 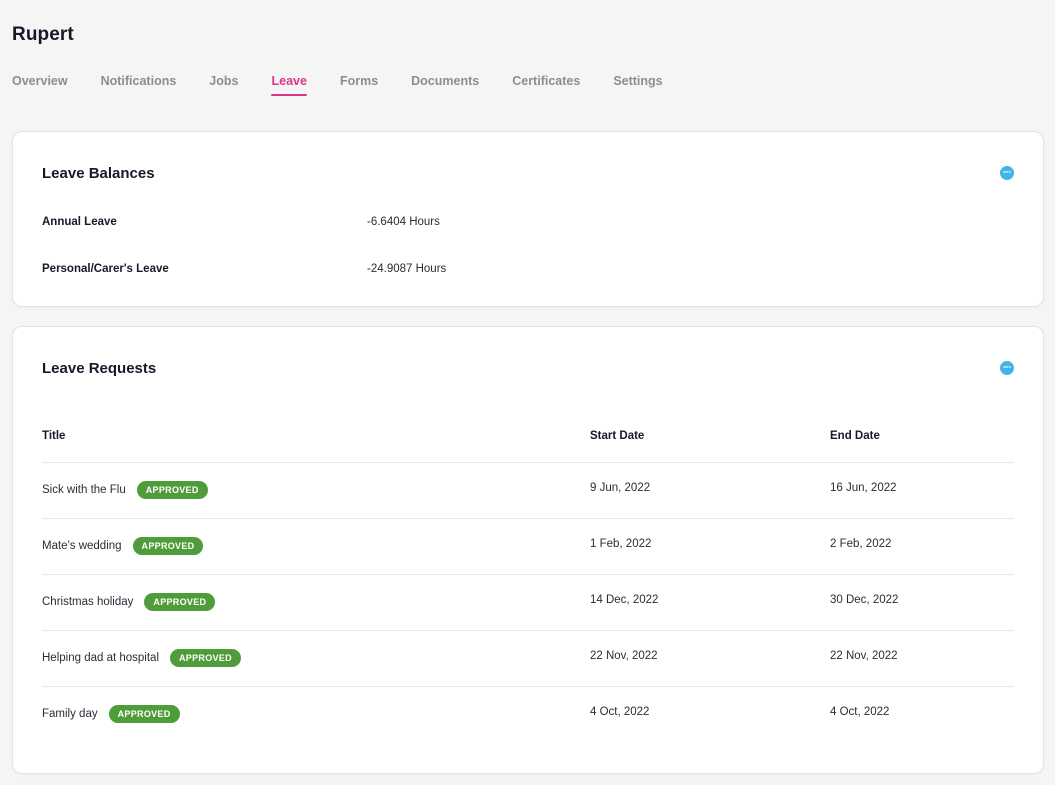 I want to click on tab-jobs: Jobs, so click(x=224, y=81).